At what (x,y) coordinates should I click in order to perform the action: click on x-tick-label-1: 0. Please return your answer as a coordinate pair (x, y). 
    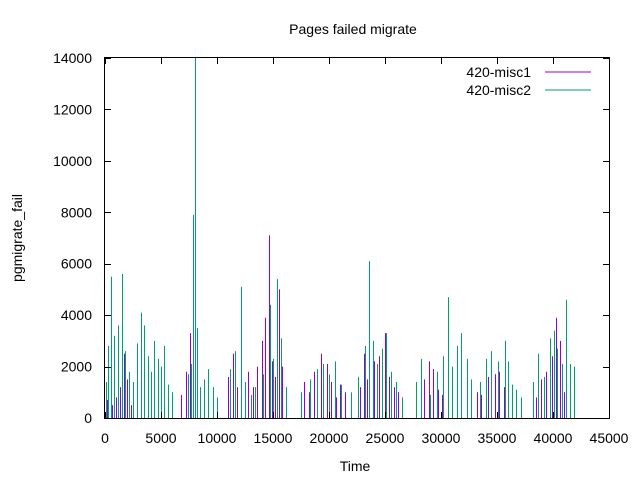
    Looking at the image, I should click on (105, 438).